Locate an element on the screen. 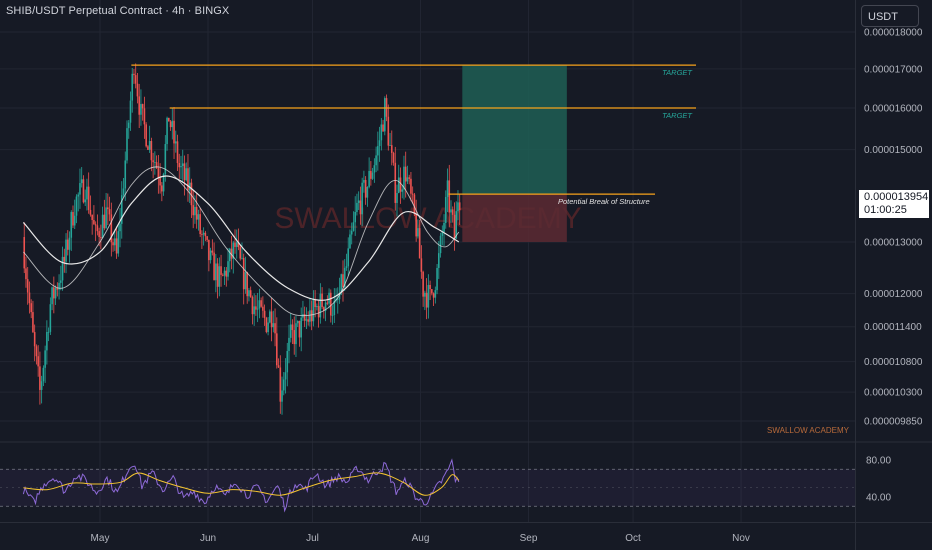 The width and height of the screenshot is (932, 550). price-tick-label: 0.000017000 is located at coordinates (893, 69).